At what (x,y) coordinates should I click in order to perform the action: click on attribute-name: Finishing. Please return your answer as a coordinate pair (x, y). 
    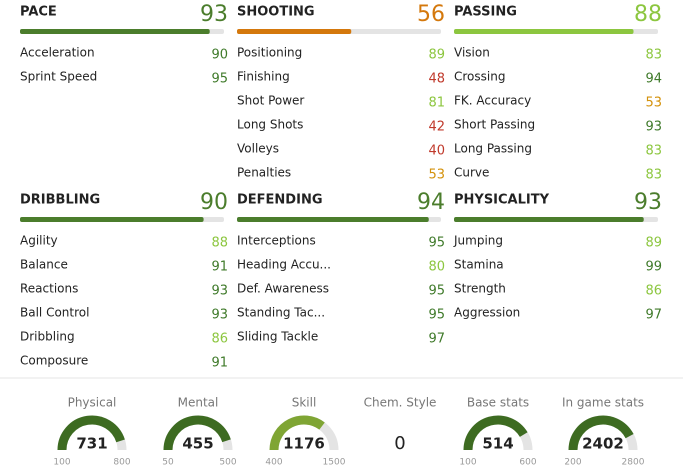
    Looking at the image, I should click on (263, 77).